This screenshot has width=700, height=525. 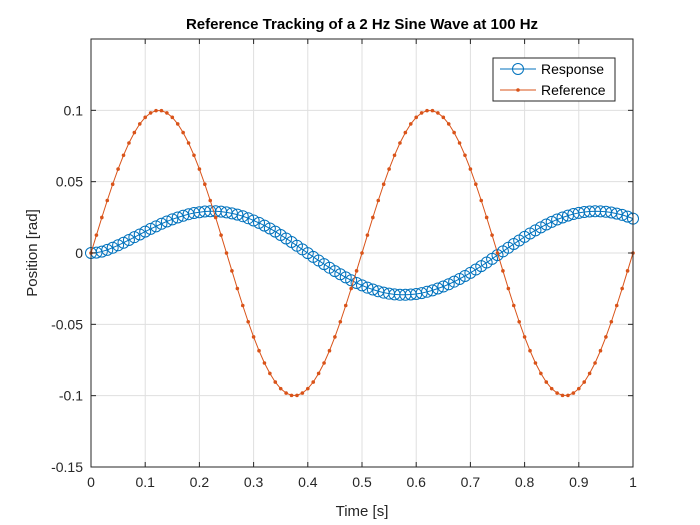 I want to click on x-tick-label: 0.1, so click(x=145, y=482).